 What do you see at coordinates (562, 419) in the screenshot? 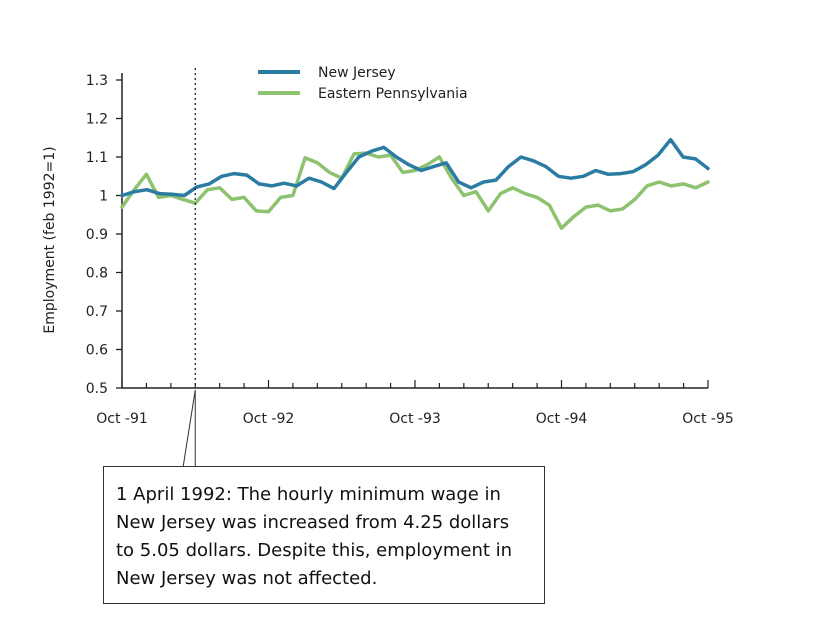
I see `x-tick-label: Oct -94` at bounding box center [562, 419].